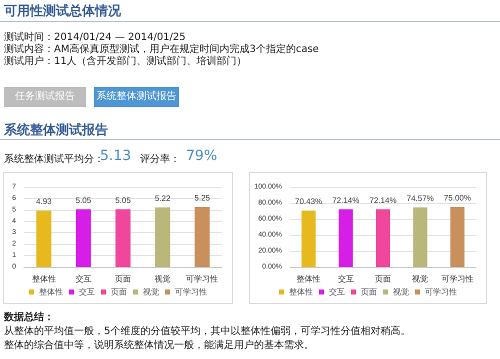  Describe the element at coordinates (207, 331) in the screenshot. I see `text: 从整体的平均值一般，5个维度的分值较平均，其中以整体性偏弱，可学习性分值相对稍高。` at that location.